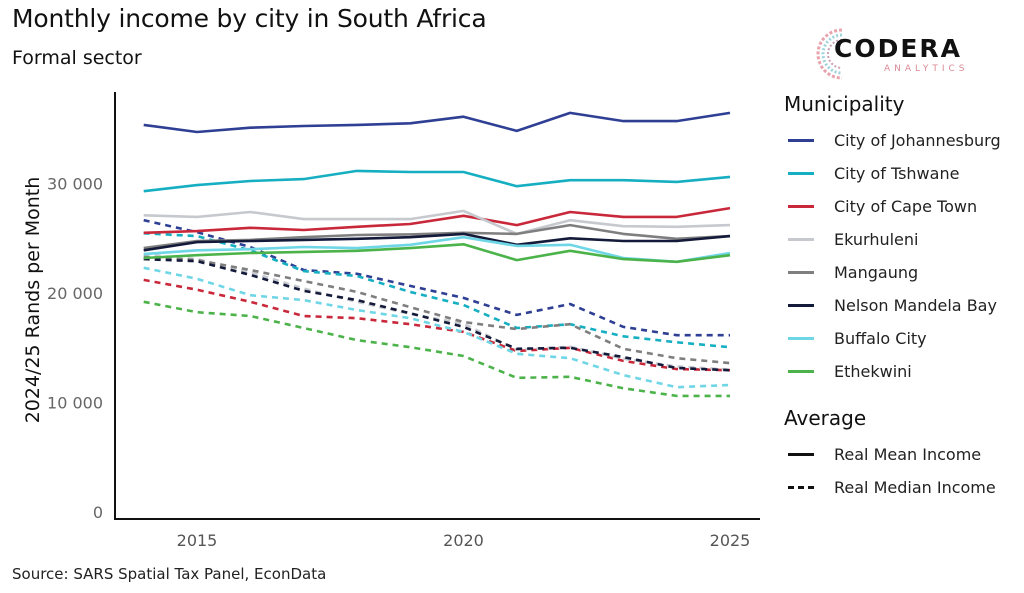 Image resolution: width=1024 pixels, height=593 pixels. I want to click on legend-item: City of Johannesburg, so click(892, 140).